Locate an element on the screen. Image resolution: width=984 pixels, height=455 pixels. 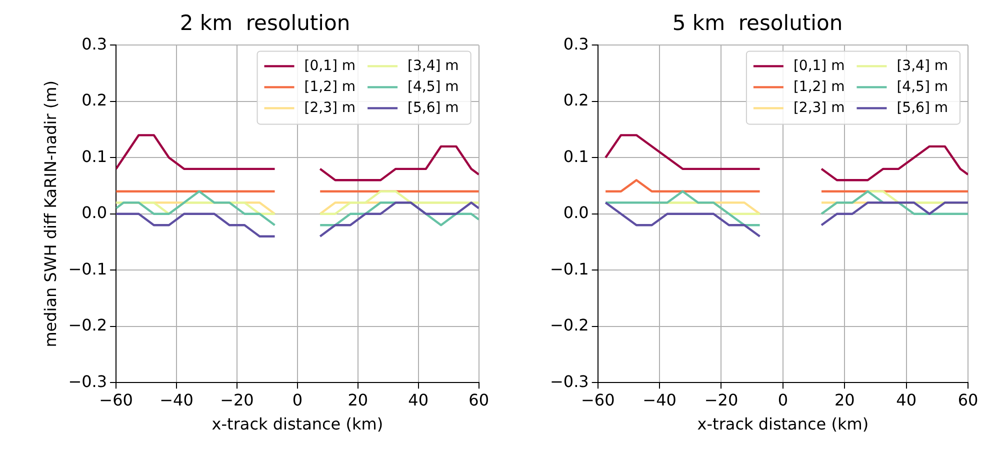
chart-title: 5 km resolution is located at coordinates (757, 23).